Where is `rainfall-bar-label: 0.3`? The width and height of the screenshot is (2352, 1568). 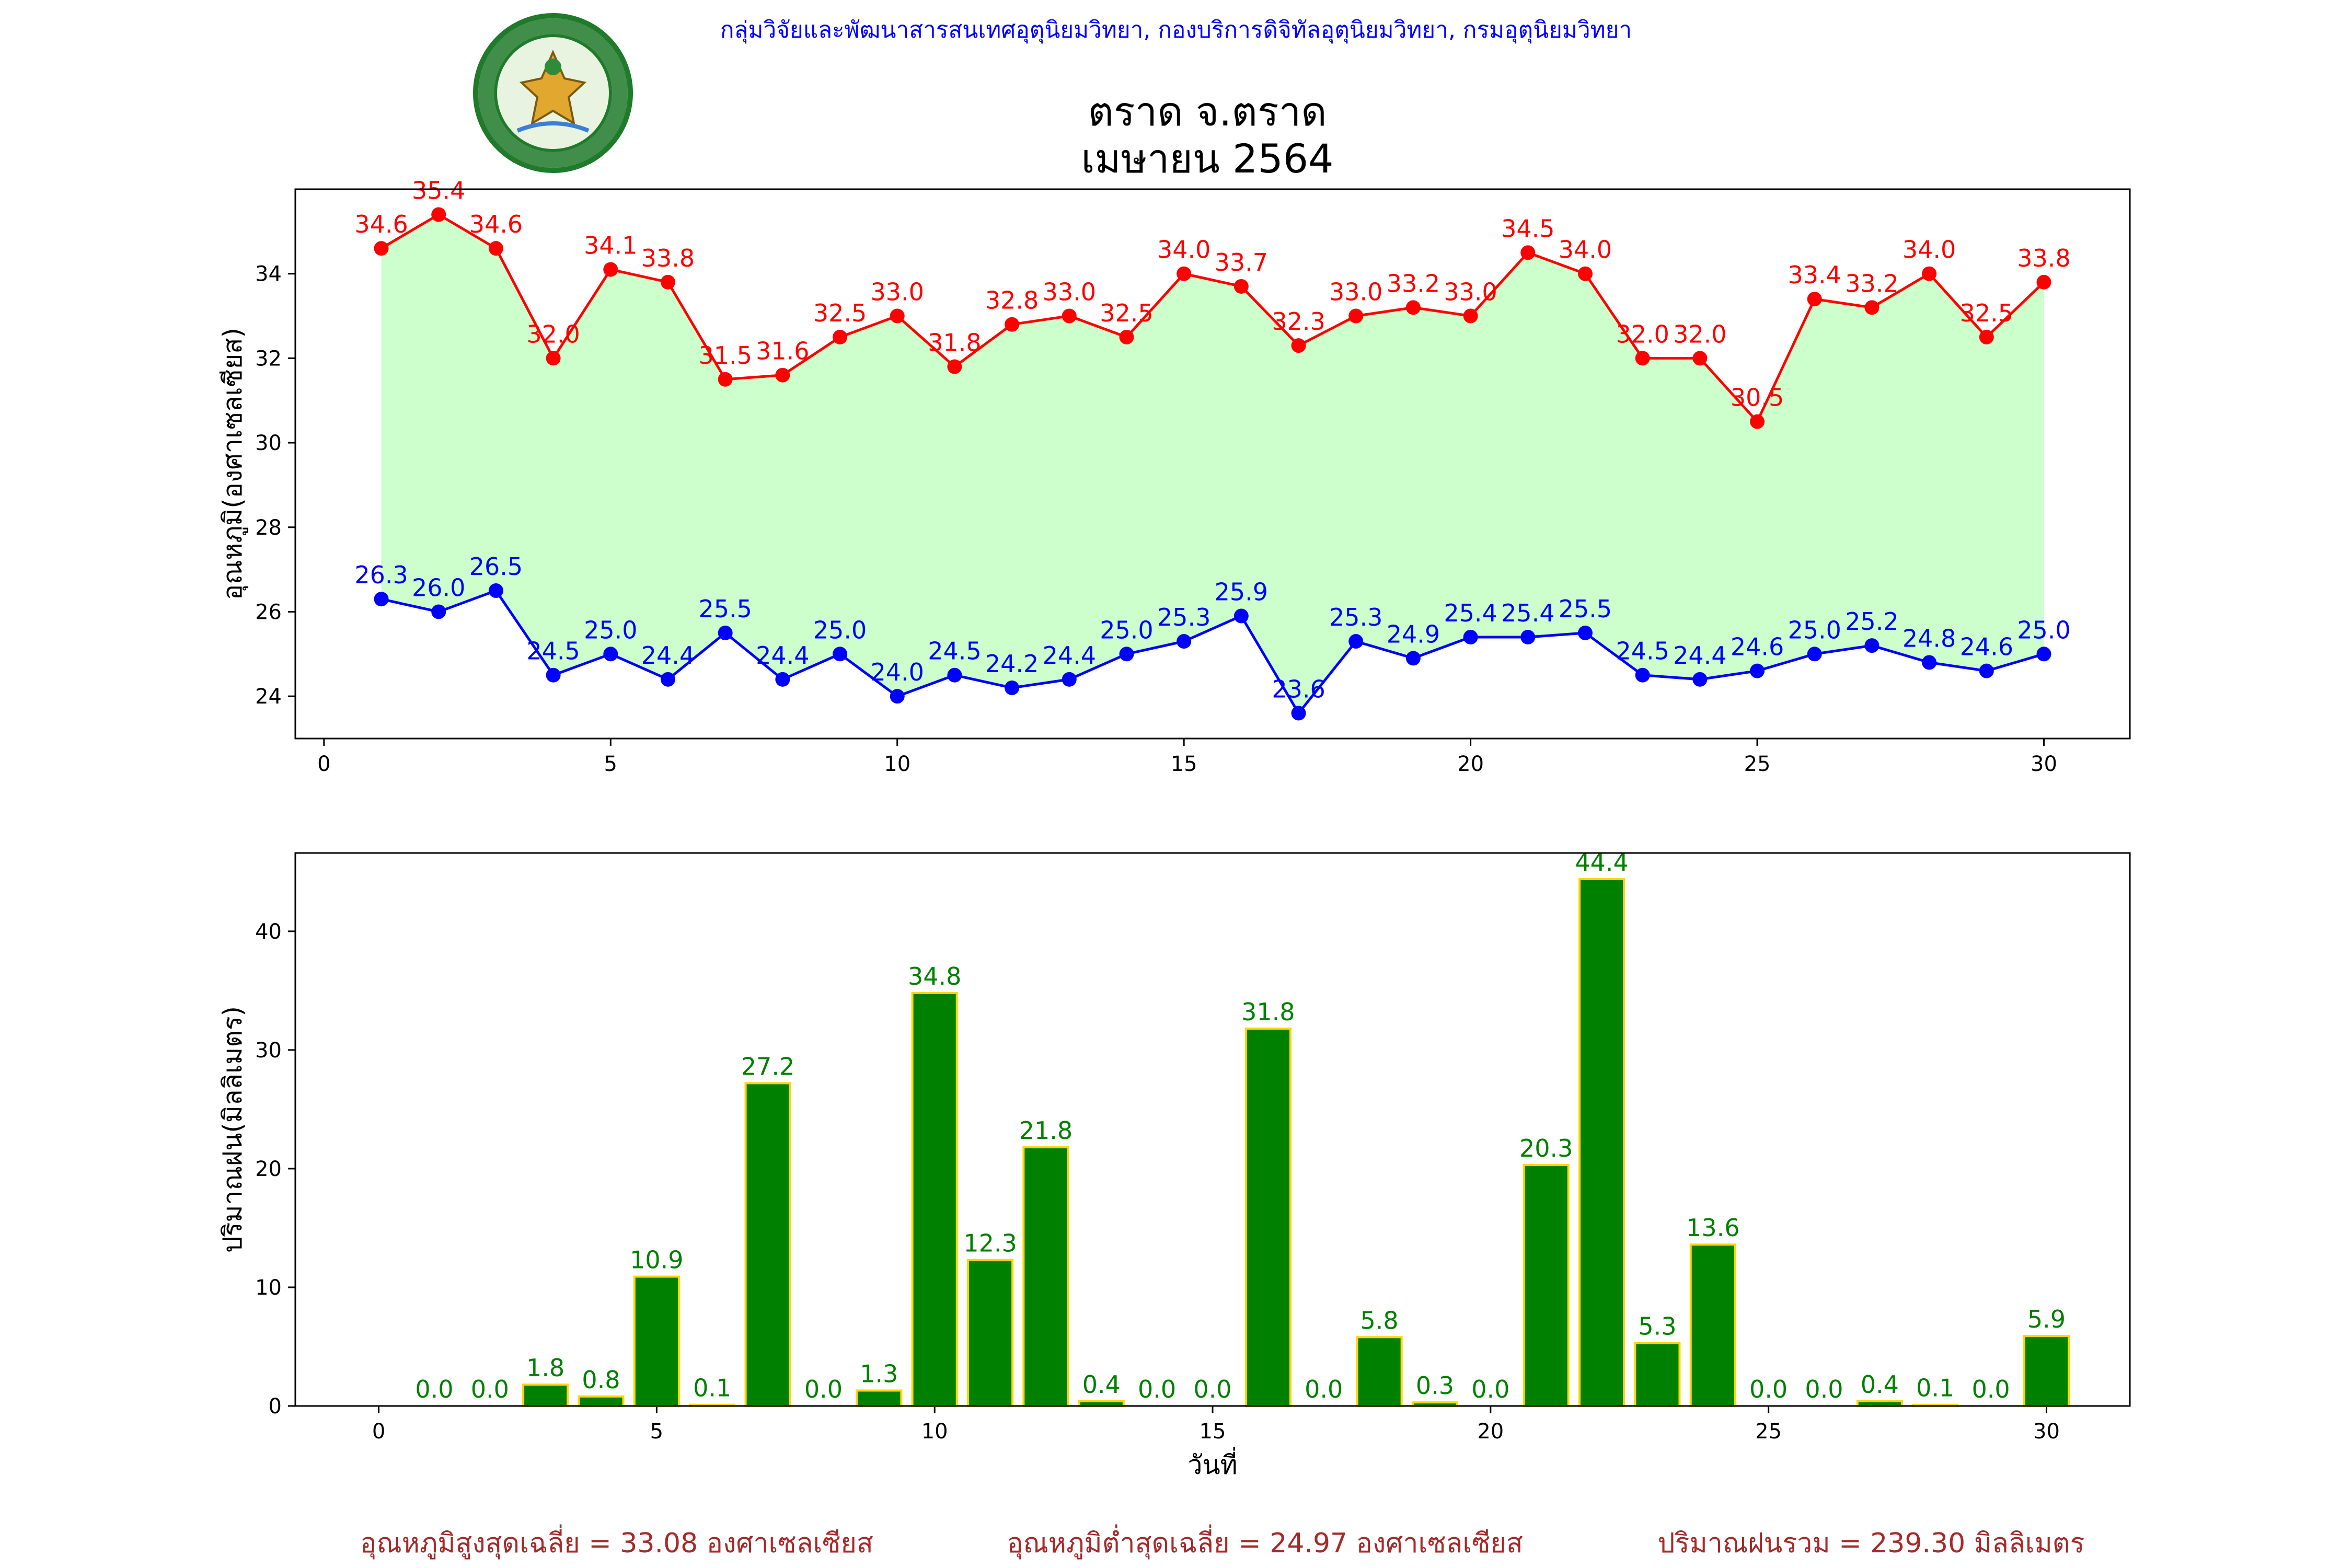 rainfall-bar-label: 0.3 is located at coordinates (1435, 1385).